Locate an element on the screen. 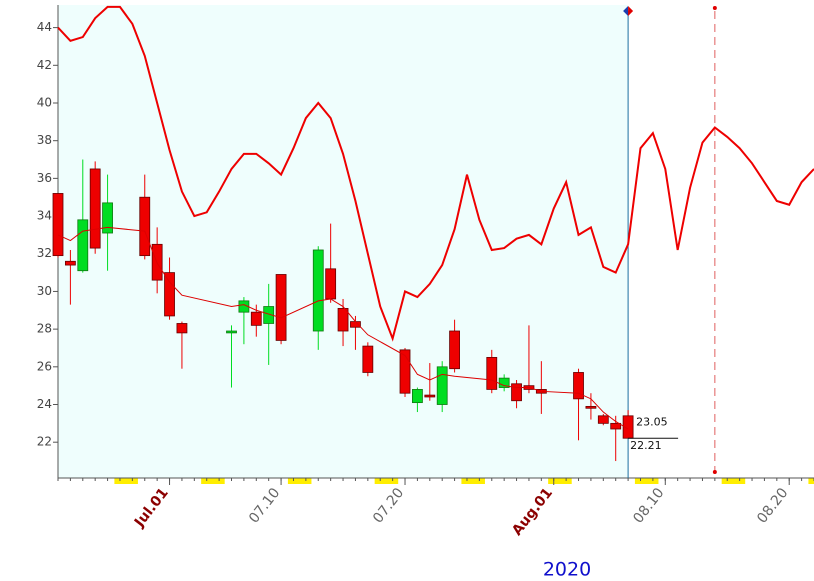  x-tick-label: 08.10 is located at coordinates (648, 505).